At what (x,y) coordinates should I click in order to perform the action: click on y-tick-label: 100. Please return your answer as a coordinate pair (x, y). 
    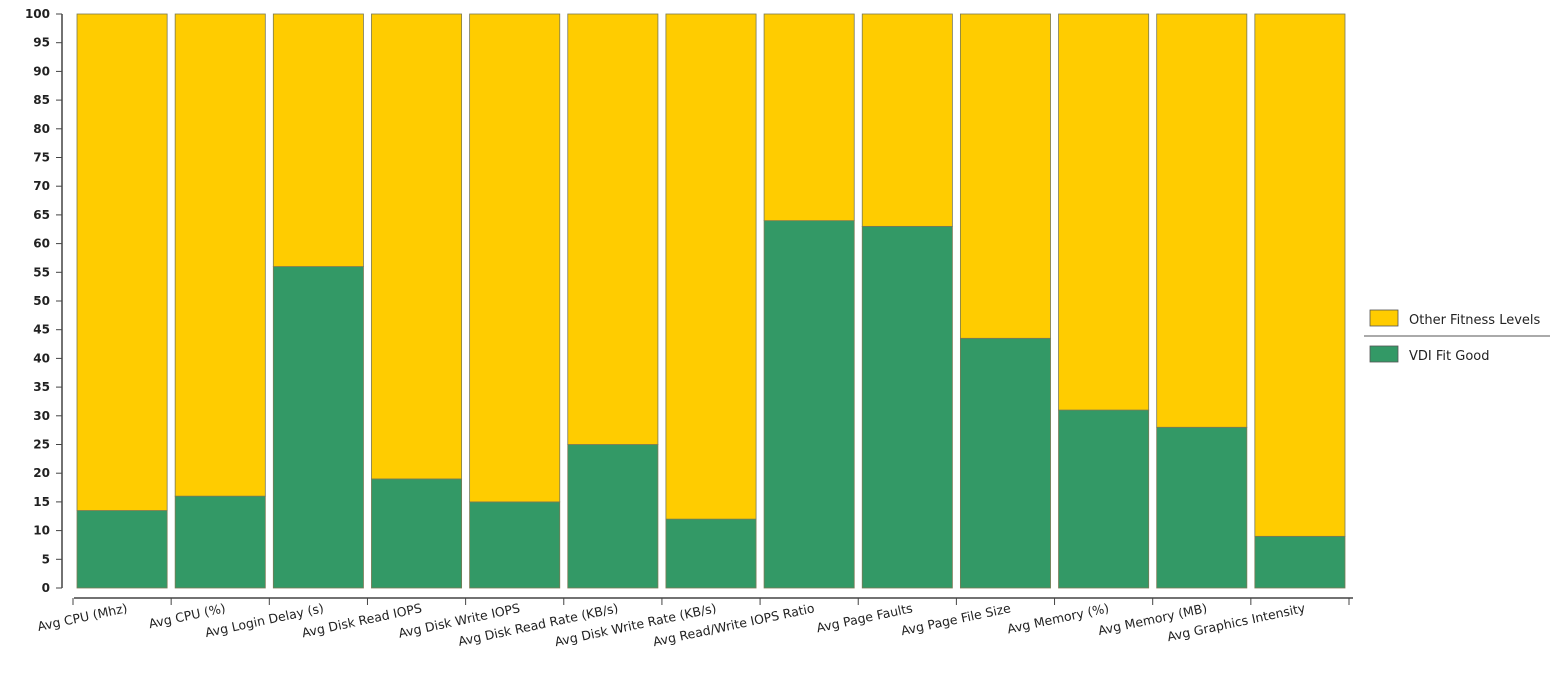
    Looking at the image, I should click on (37, 14).